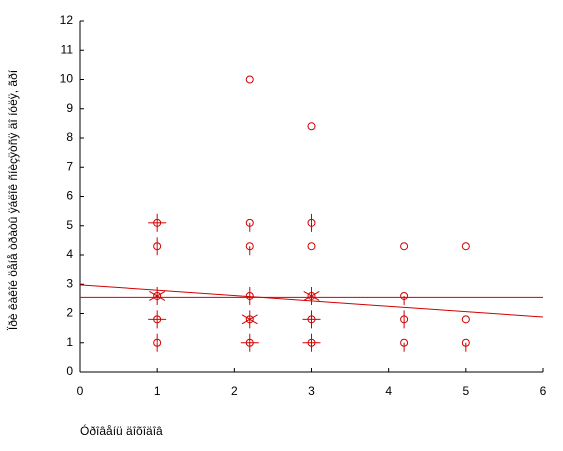 Image resolution: width=563 pixels, height=451 pixels. What do you see at coordinates (69, 342) in the screenshot?
I see `y-tick-label: 1` at bounding box center [69, 342].